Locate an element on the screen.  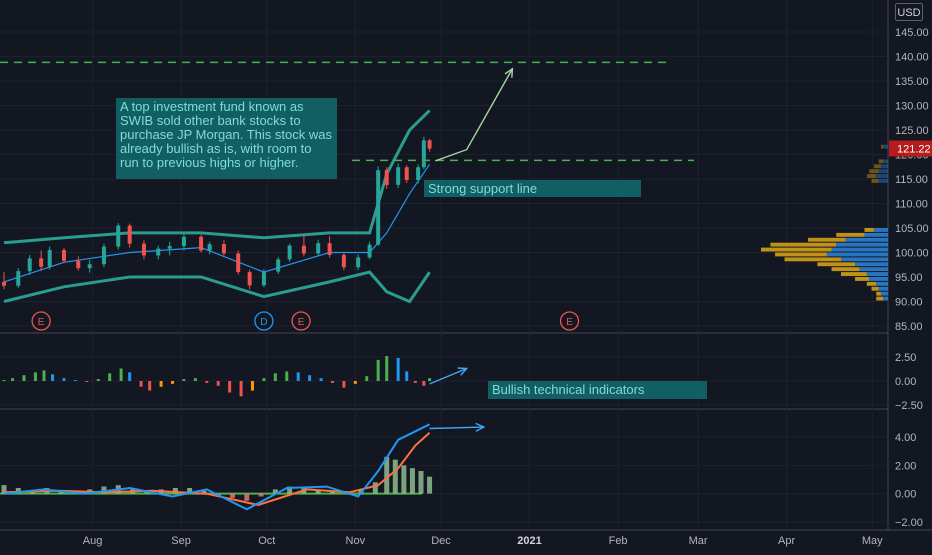
last-price-label: 121.22 is located at coordinates (914, 150).